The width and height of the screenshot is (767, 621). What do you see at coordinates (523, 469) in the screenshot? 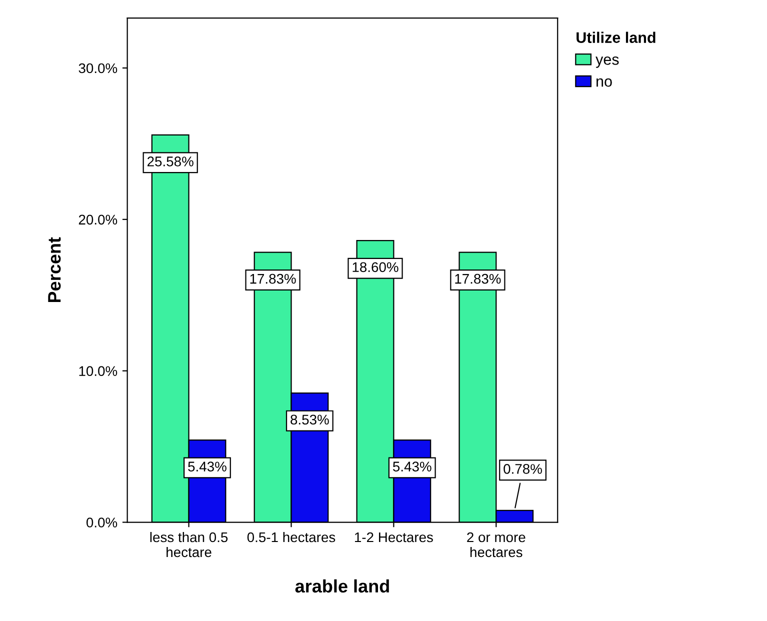
I see `data-label: 0.78%` at bounding box center [523, 469].